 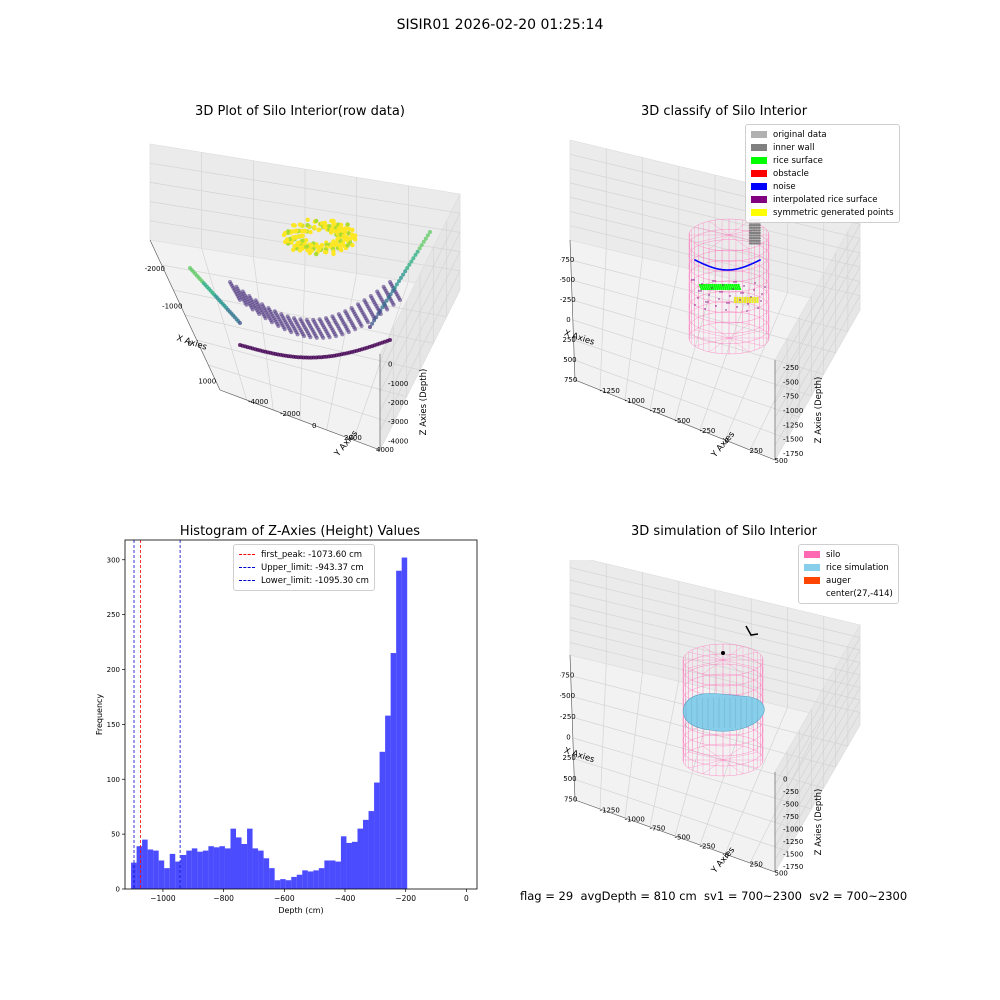 What do you see at coordinates (390, 365) in the screenshot?
I see `z-tick-label: 0` at bounding box center [390, 365].